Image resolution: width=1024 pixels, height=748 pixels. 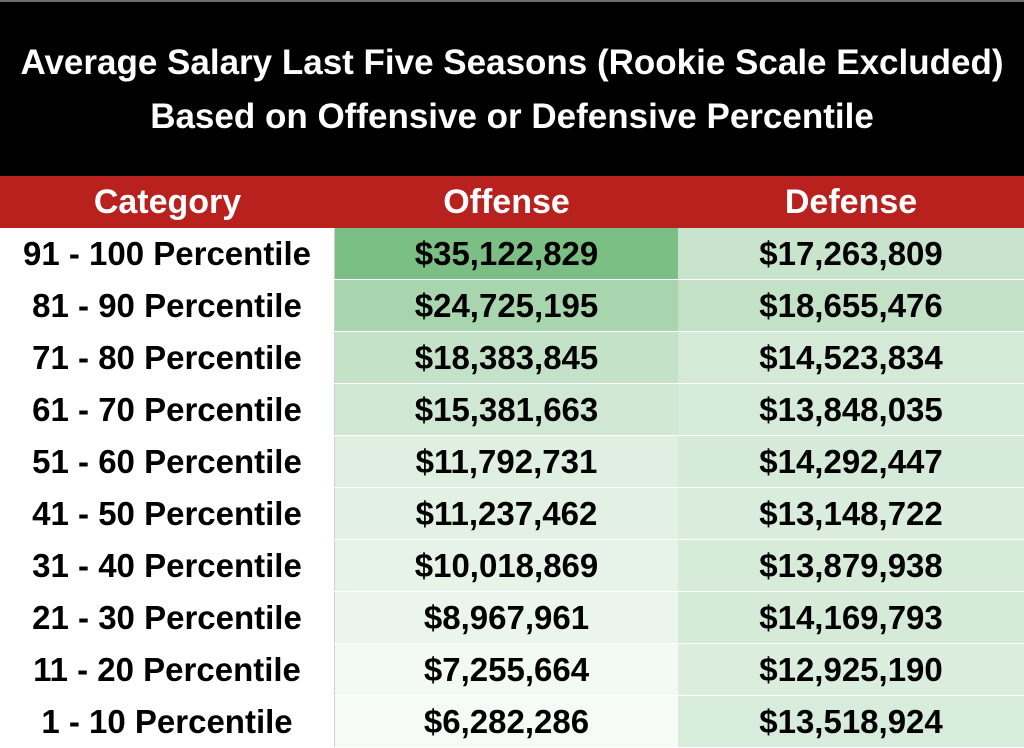 What do you see at coordinates (851, 721) in the screenshot?
I see `defense-cell: $13,518,924` at bounding box center [851, 721].